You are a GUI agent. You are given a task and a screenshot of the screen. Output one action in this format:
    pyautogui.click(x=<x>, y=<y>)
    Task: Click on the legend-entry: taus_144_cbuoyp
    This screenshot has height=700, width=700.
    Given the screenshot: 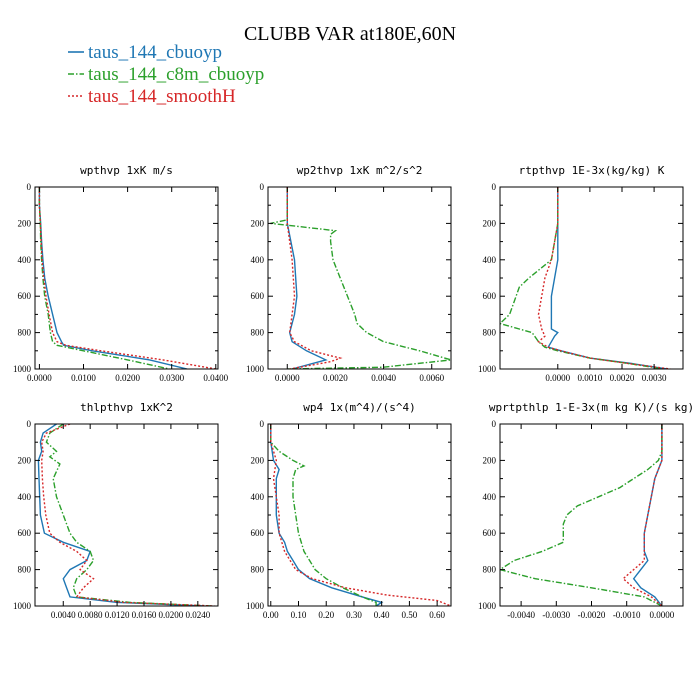 What is the action you would take?
    pyautogui.click(x=145, y=52)
    